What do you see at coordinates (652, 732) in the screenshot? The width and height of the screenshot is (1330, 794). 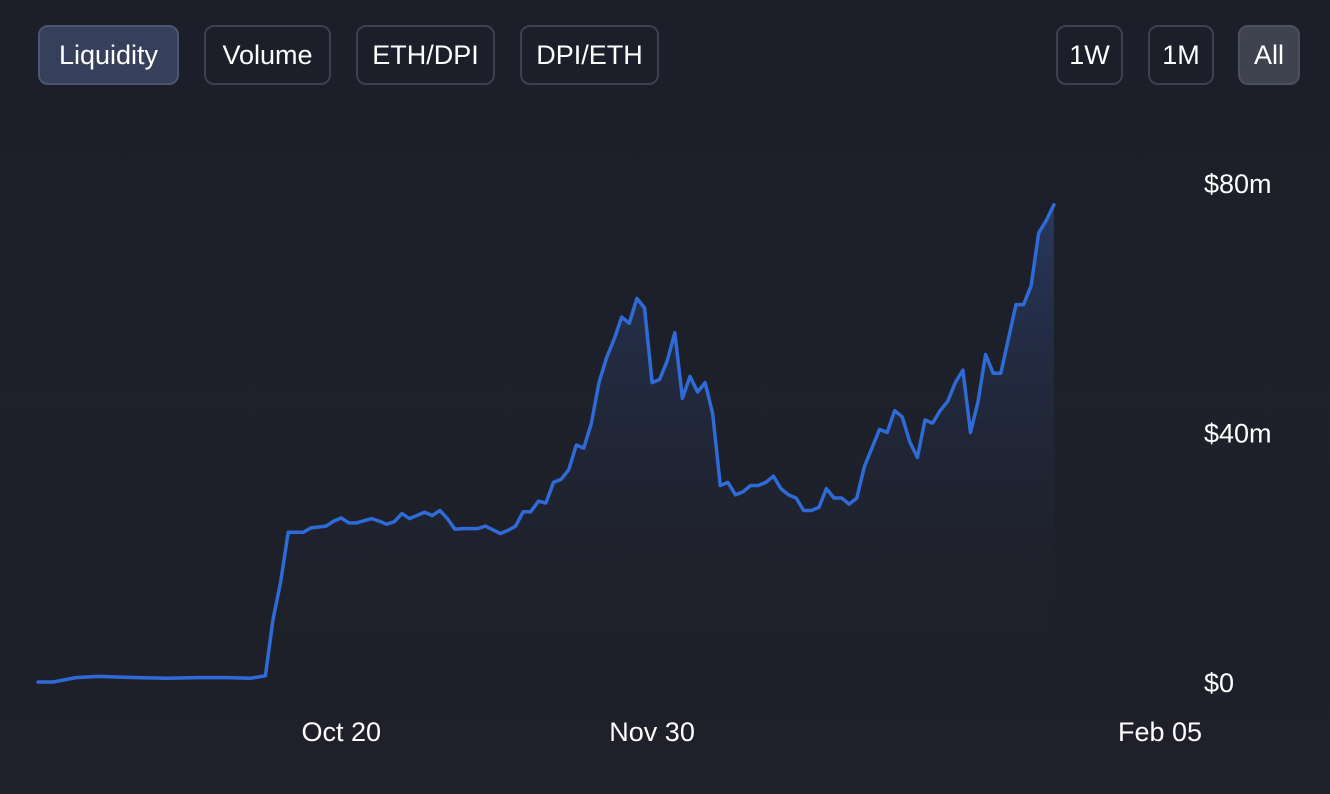 I see `x-tick-label: Nov 30` at bounding box center [652, 732].